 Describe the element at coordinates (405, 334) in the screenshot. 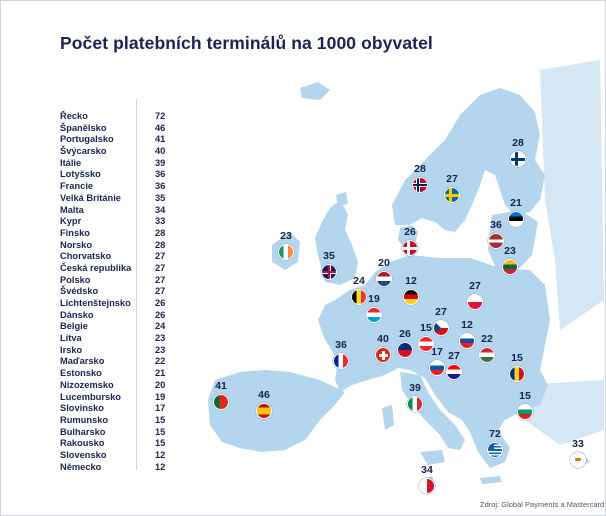

I see `marker-value: 26` at that location.